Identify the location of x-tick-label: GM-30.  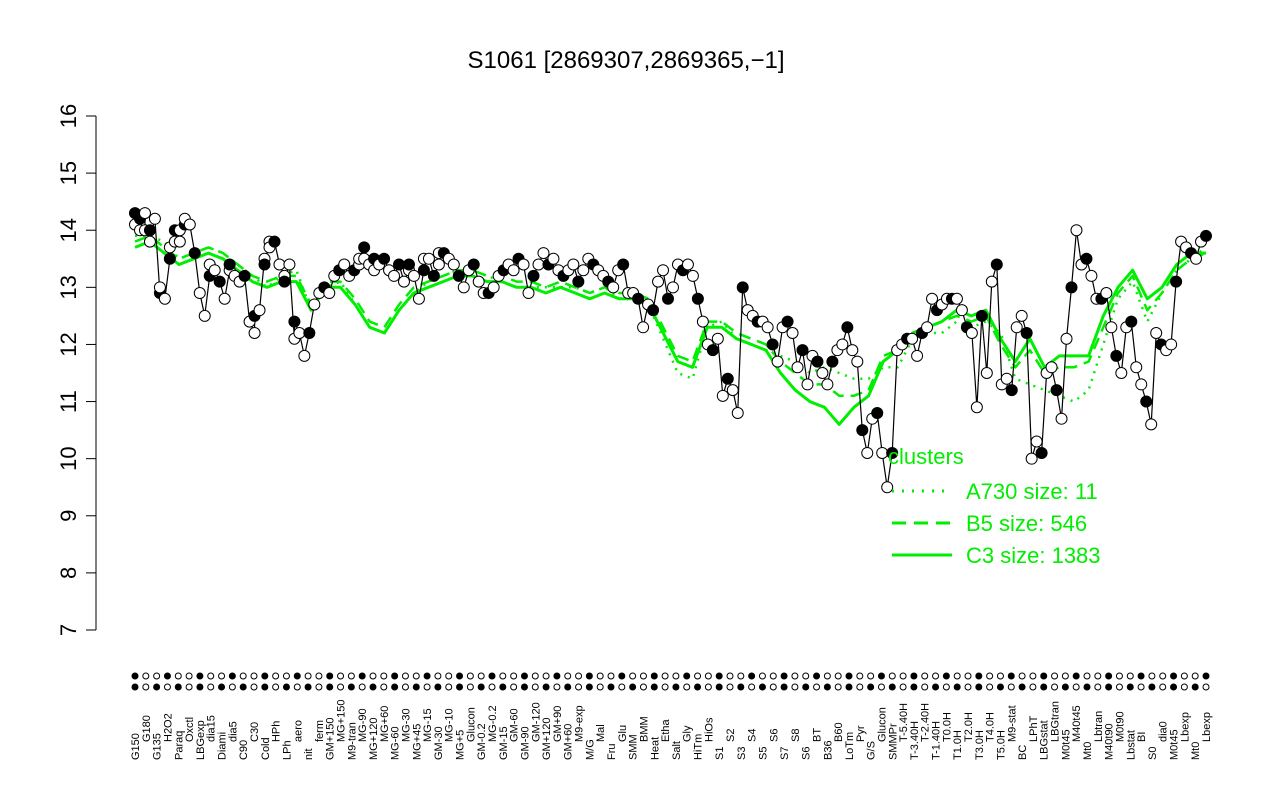
(439, 743).